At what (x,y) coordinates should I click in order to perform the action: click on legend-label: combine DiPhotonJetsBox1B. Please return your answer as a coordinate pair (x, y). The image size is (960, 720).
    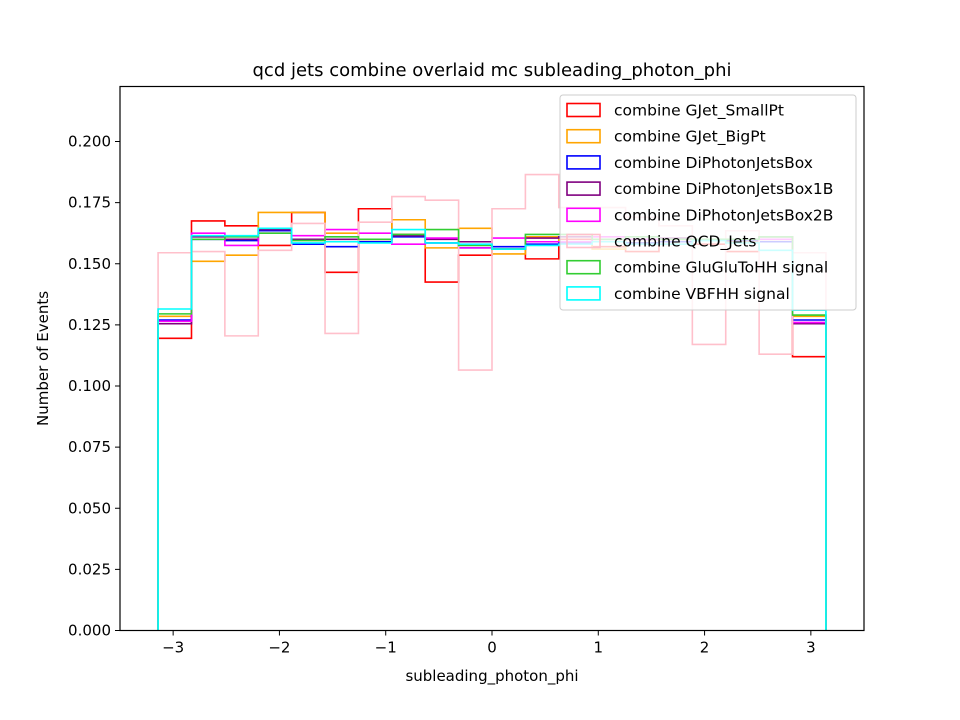
    Looking at the image, I should click on (723, 189).